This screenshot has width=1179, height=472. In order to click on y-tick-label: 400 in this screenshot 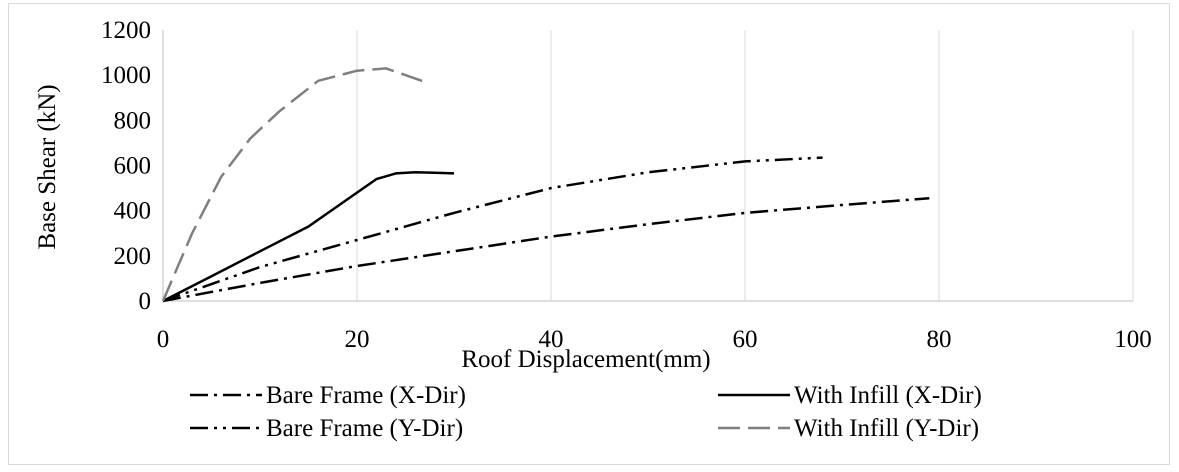, I will do `click(133, 211)`.